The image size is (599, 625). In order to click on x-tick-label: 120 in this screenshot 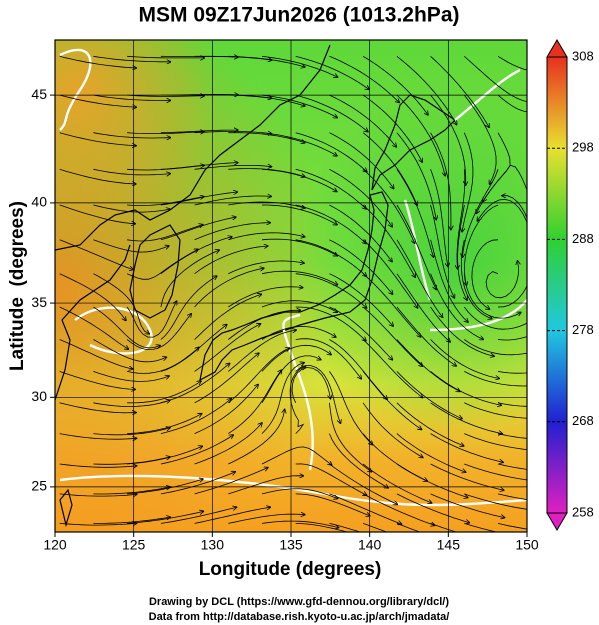, I will do `click(55, 545)`.